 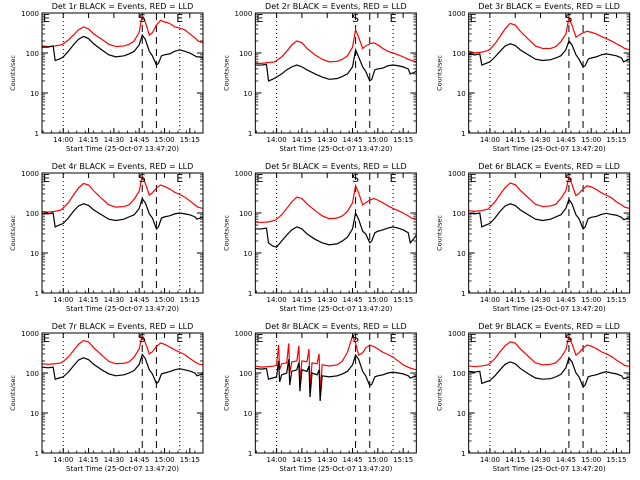 I want to click on panel-title: Det 3r BLACK = Events, RED = LLD, so click(x=549, y=6).